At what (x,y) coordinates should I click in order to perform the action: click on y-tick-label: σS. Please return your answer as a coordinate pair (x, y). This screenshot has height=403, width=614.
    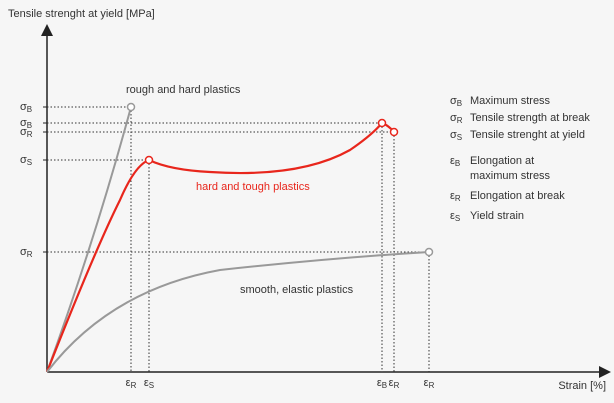
    Looking at the image, I should click on (26, 160).